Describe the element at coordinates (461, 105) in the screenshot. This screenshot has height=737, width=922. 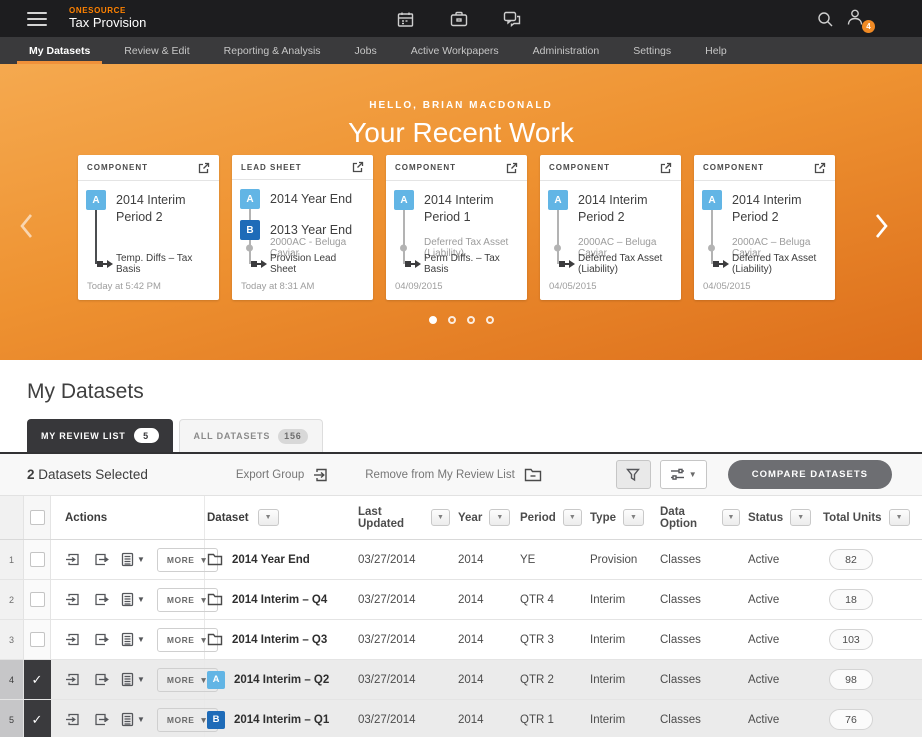
I see `hero-greeting: HELLO, BRIAN MACDONALD` at that location.